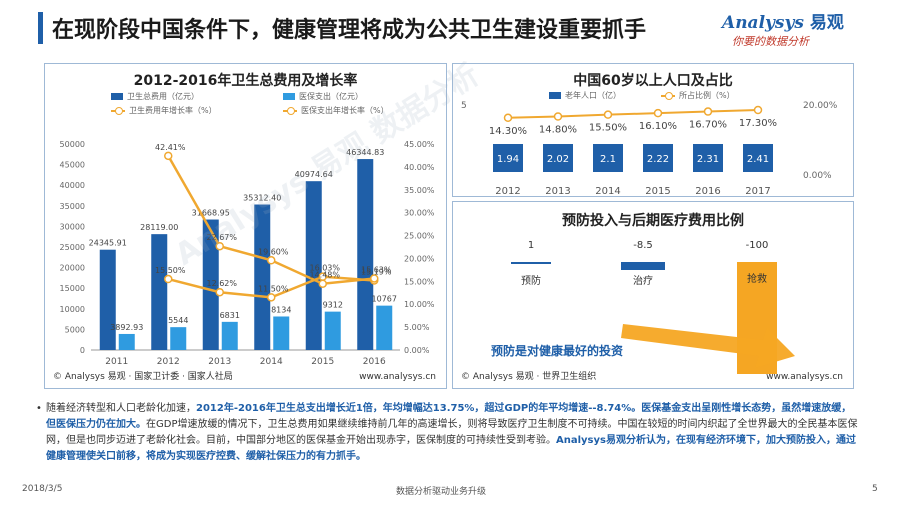 The height and width of the screenshot is (506, 900). What do you see at coordinates (40, 28) in the screenshot?
I see `title-accent-bar` at bounding box center [40, 28].